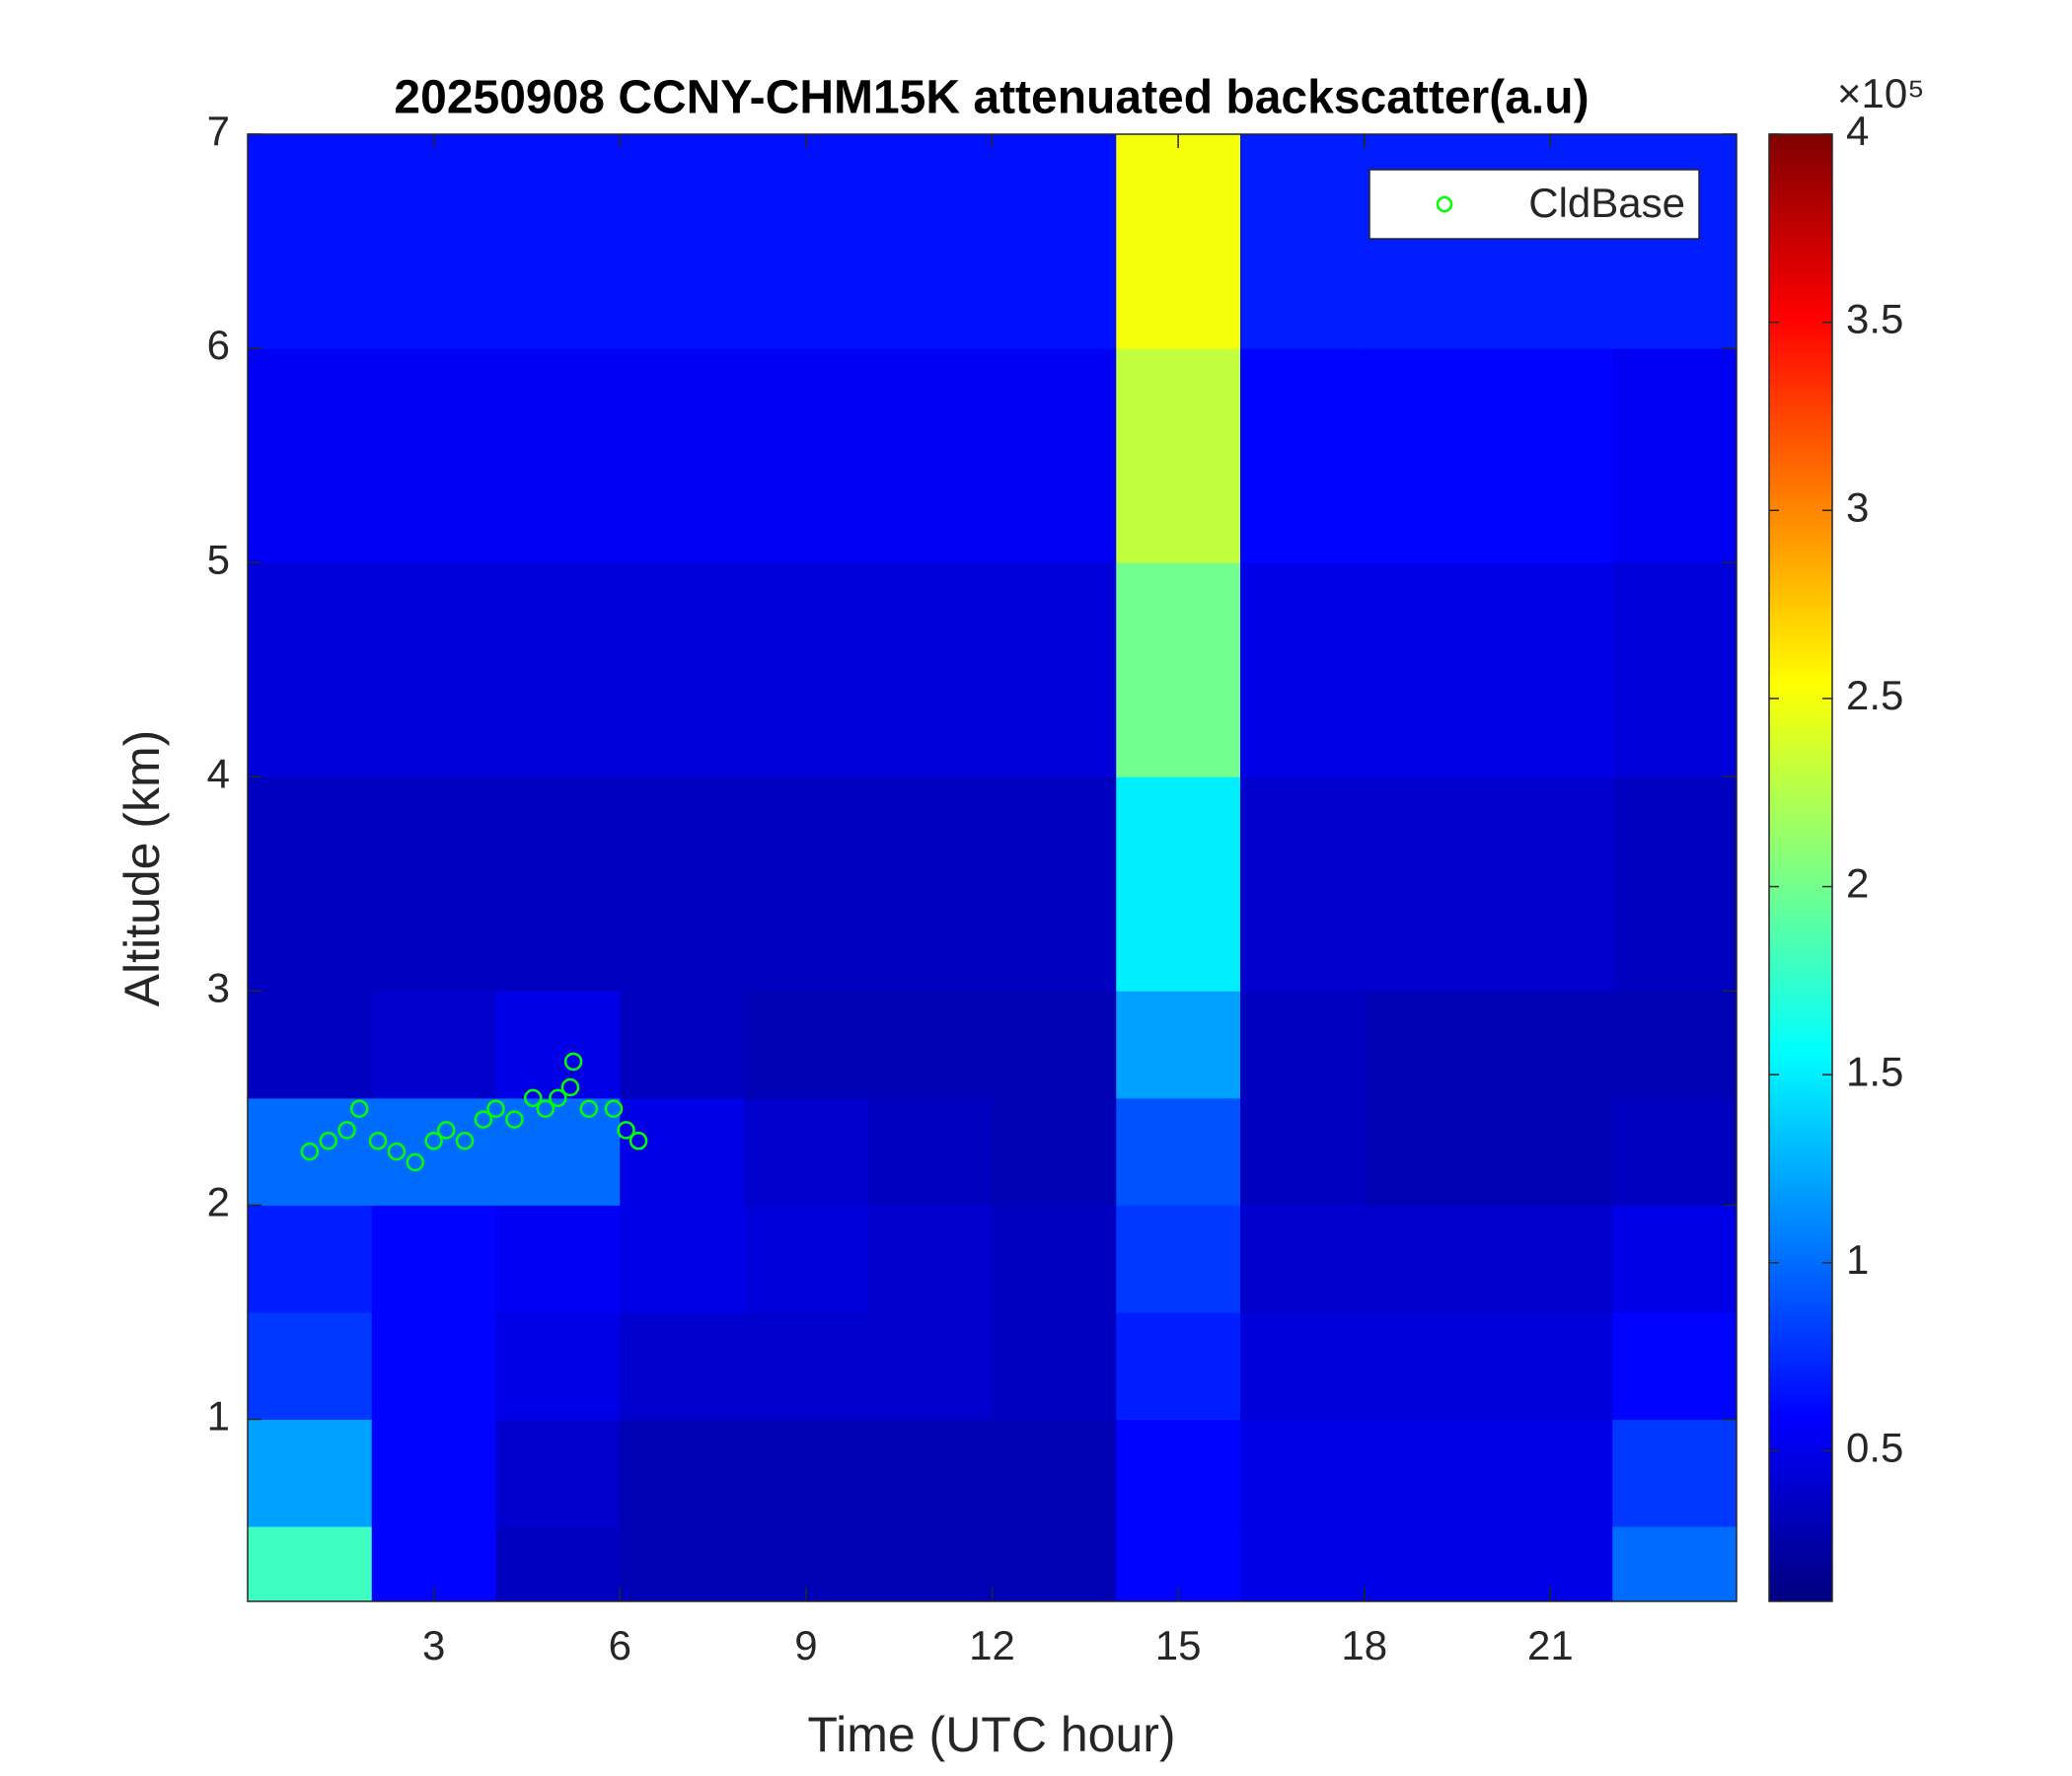 The height and width of the screenshot is (1776, 2072). Describe the element at coordinates (218, 131) in the screenshot. I see `y-tick-label: 7` at that location.